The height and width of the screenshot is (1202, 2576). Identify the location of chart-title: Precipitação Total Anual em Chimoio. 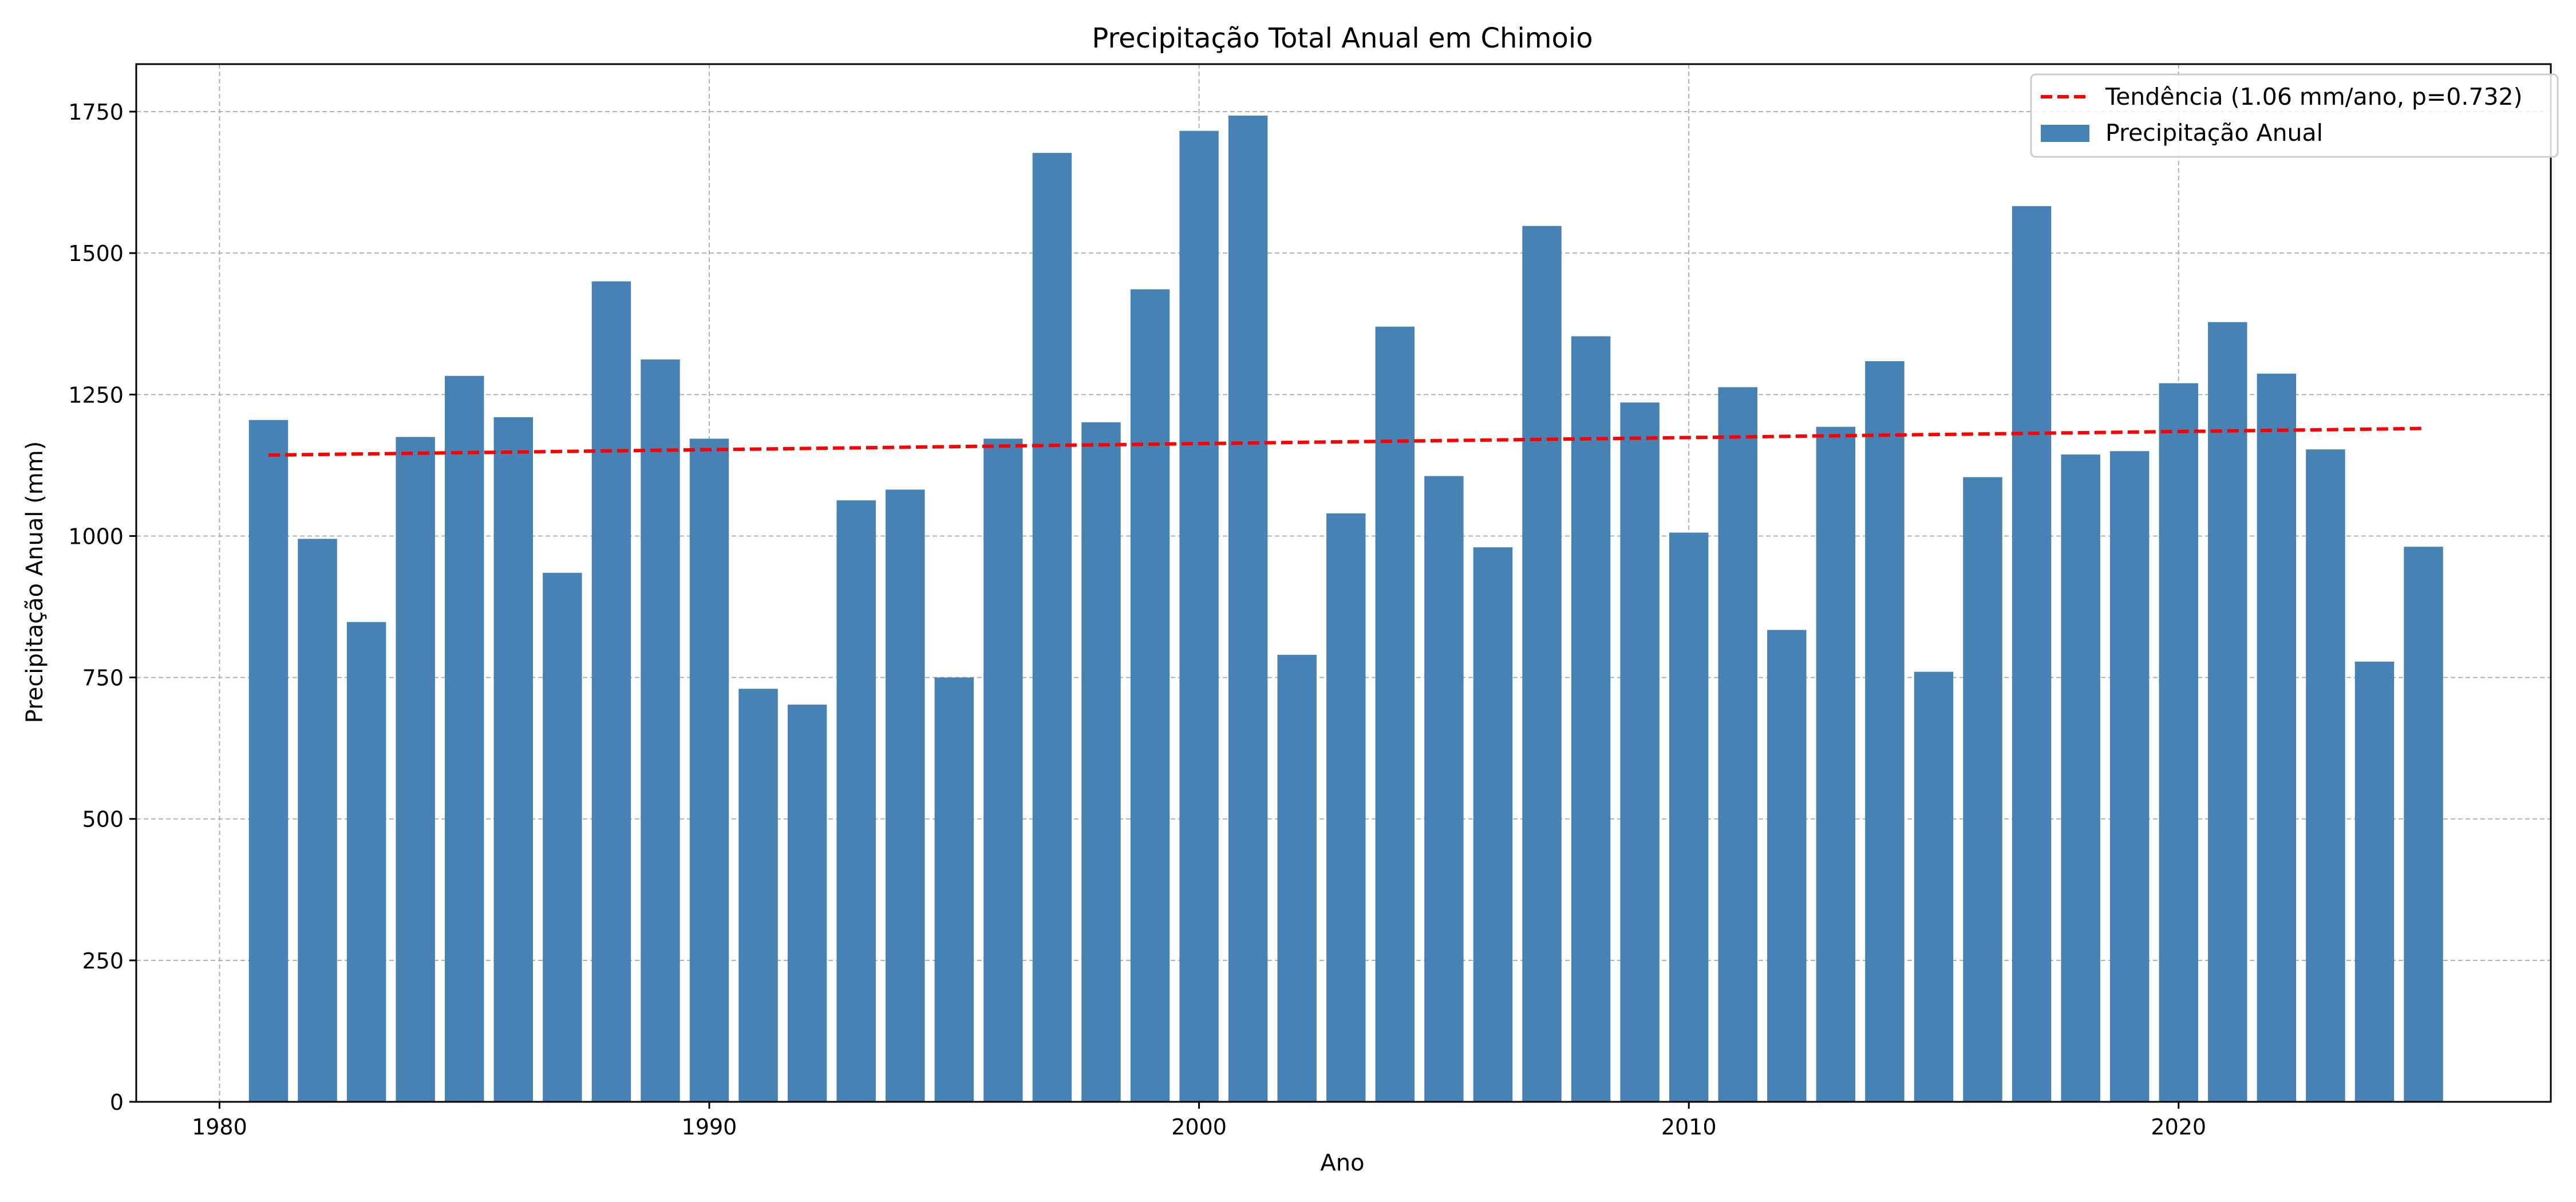
(1342, 38).